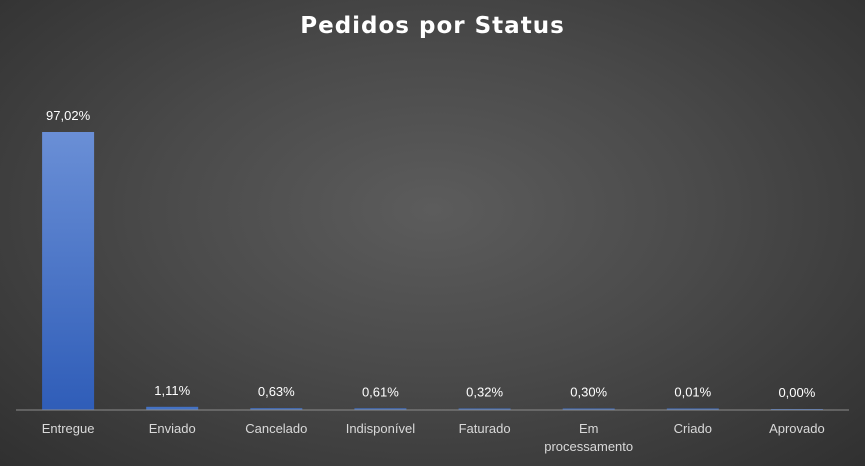 This screenshot has height=466, width=865. I want to click on category-label: Enviado, so click(172, 428).